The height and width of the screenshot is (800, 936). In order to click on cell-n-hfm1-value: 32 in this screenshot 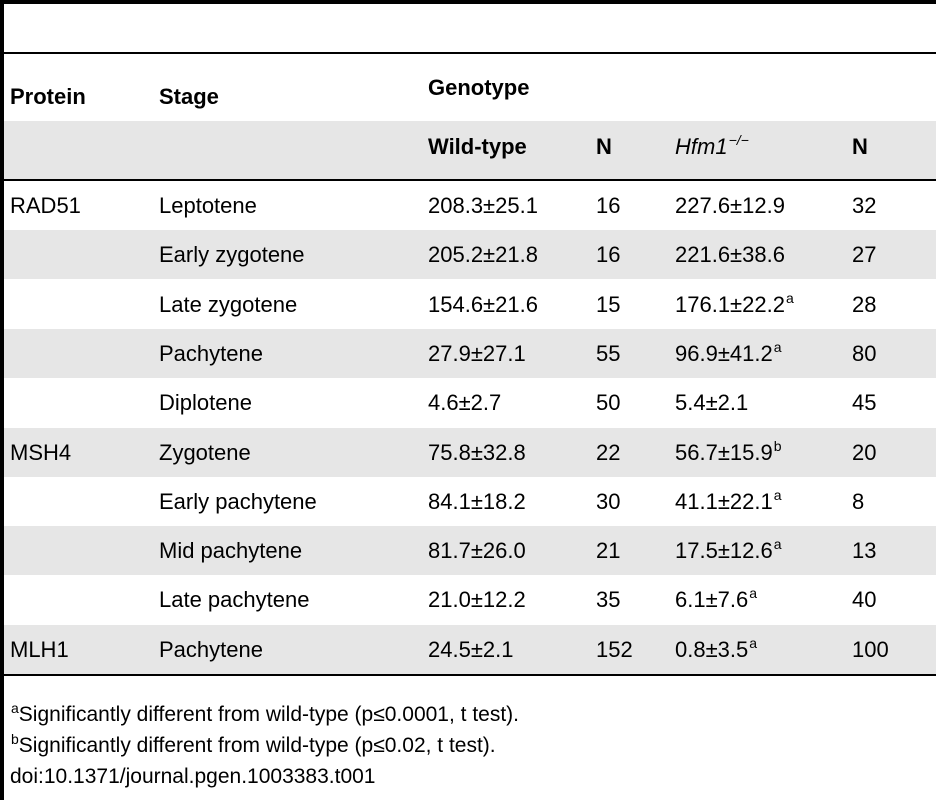, I will do `click(864, 205)`.